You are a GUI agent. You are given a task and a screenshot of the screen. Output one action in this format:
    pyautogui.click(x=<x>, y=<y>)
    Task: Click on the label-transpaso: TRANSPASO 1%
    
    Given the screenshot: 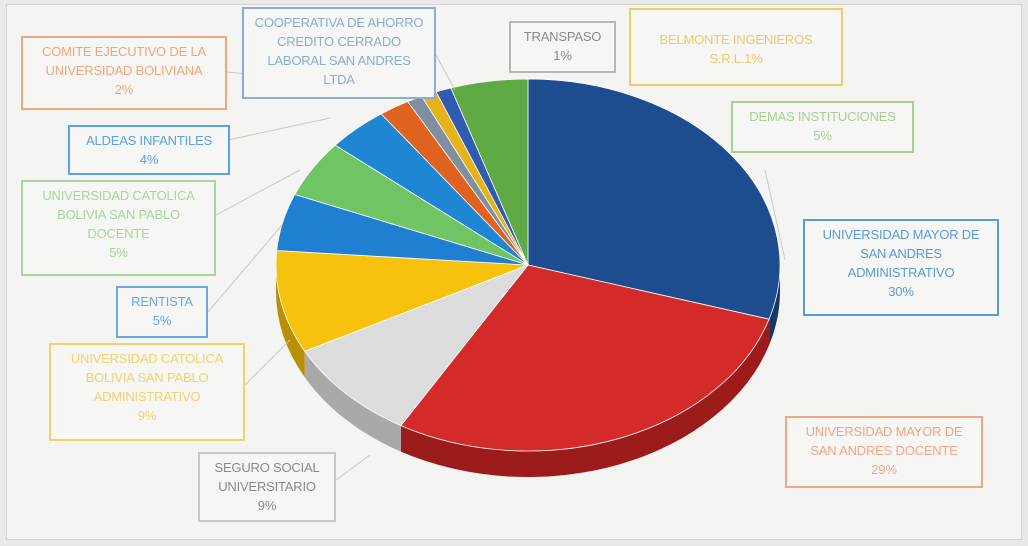 What is the action you would take?
    pyautogui.click(x=562, y=47)
    